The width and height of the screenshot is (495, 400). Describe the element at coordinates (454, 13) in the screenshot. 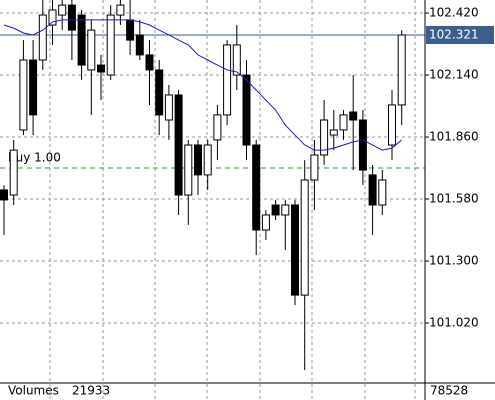

I see `y-tick-label: 102.420` at that location.